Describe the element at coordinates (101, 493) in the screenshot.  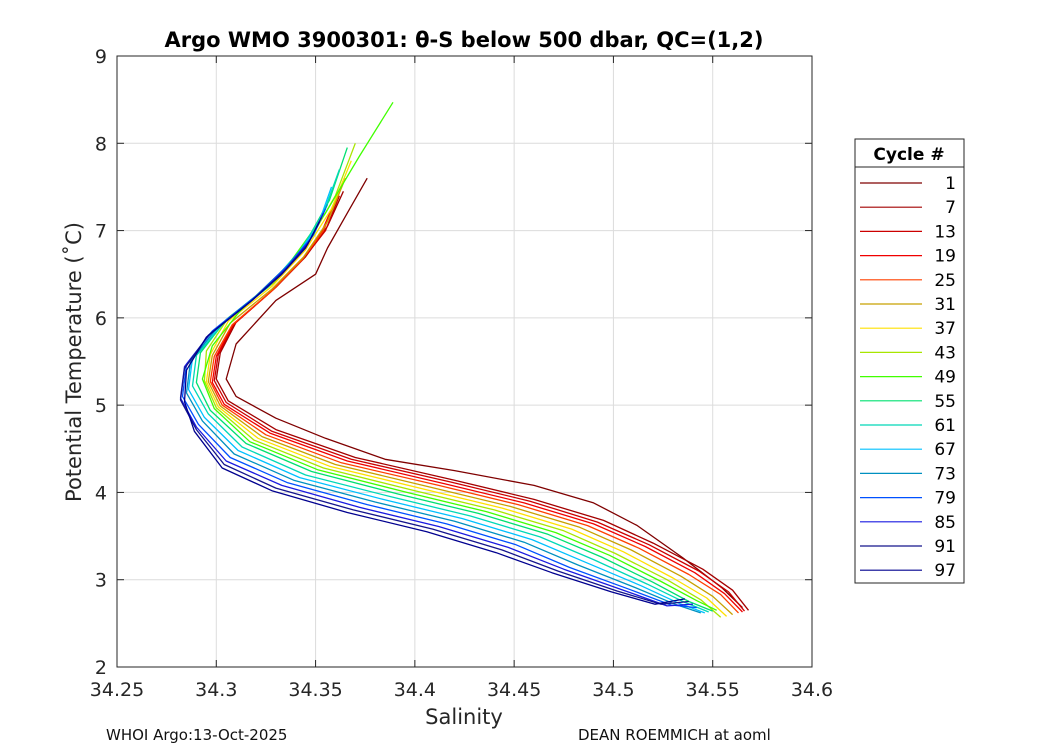
I see `y-tick-label: 4` at that location.